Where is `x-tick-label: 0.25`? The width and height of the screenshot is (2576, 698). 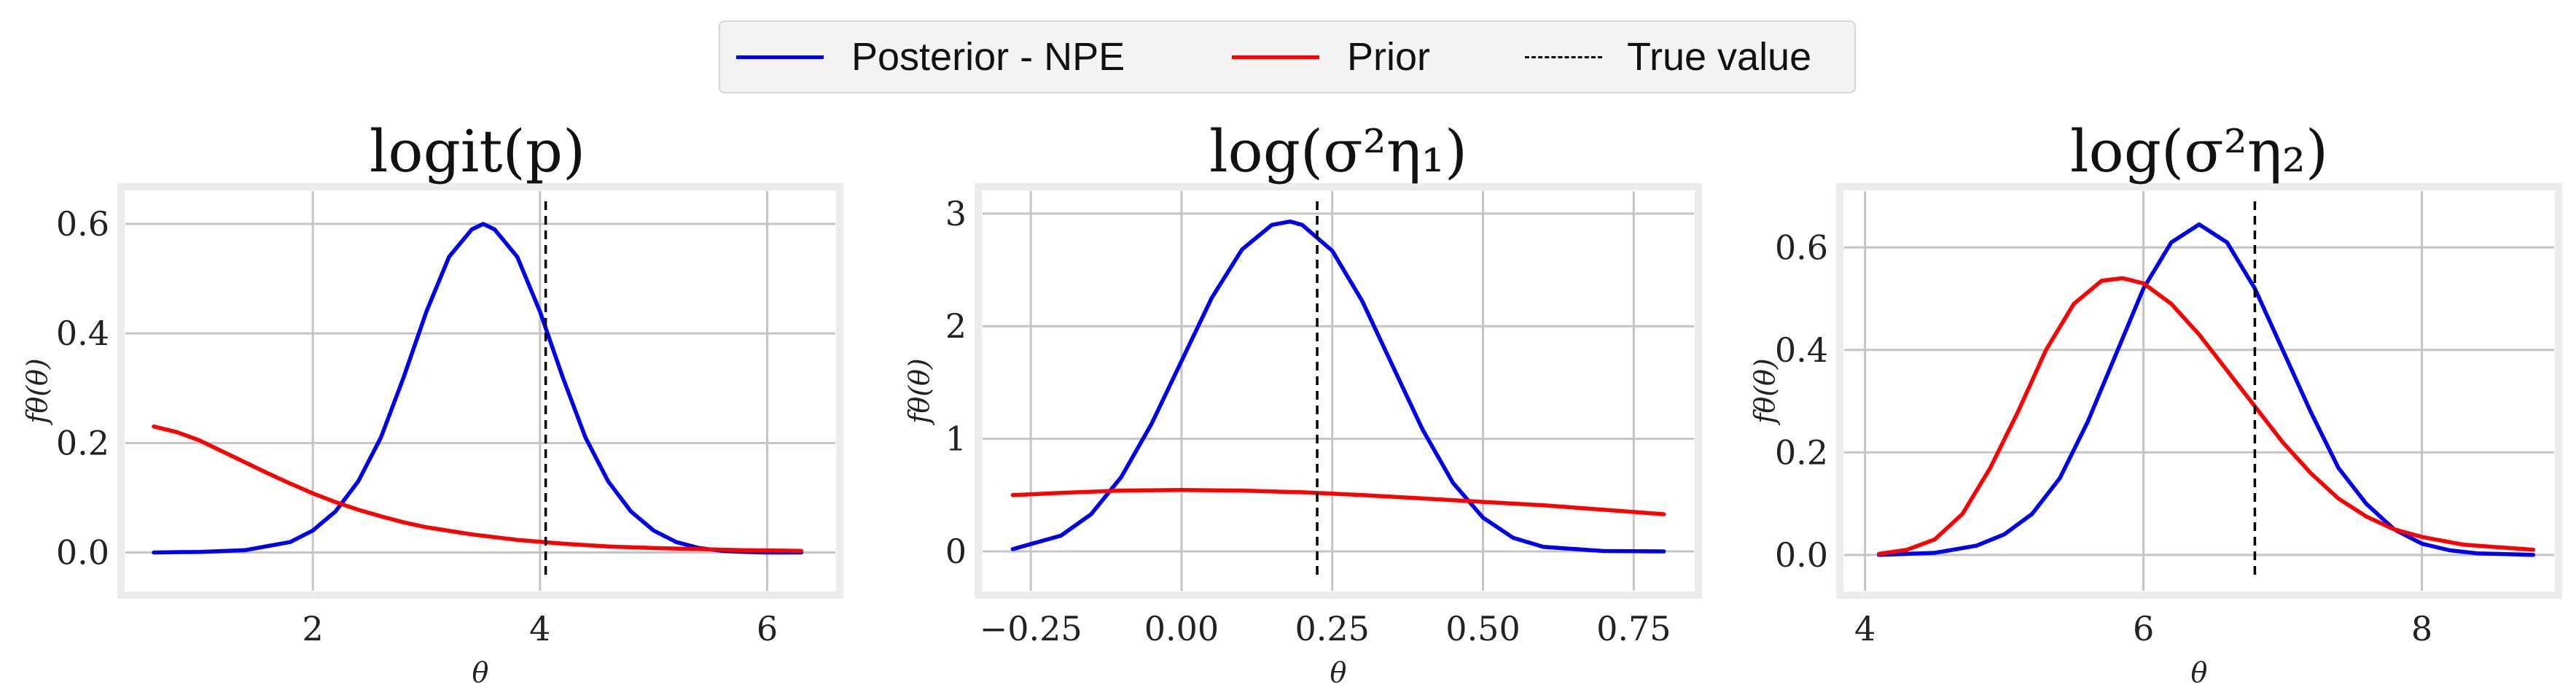
x-tick-label: 0.25 is located at coordinates (1333, 628).